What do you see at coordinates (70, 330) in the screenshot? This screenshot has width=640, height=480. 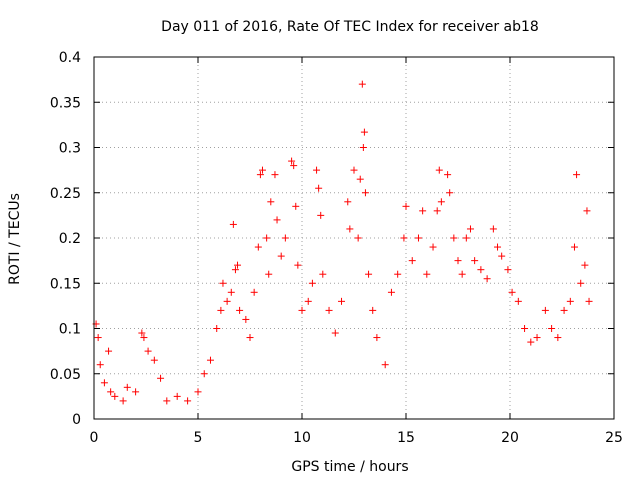 I see `y-tick-label: 0.1` at bounding box center [70, 330].